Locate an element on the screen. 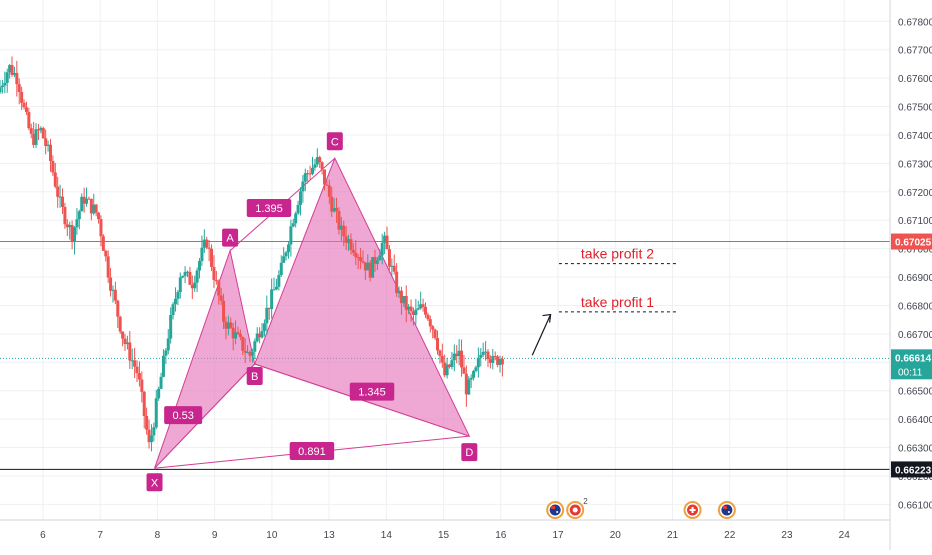 This screenshot has width=932, height=555. bar-countdown-timer: 00:11 is located at coordinates (910, 372).